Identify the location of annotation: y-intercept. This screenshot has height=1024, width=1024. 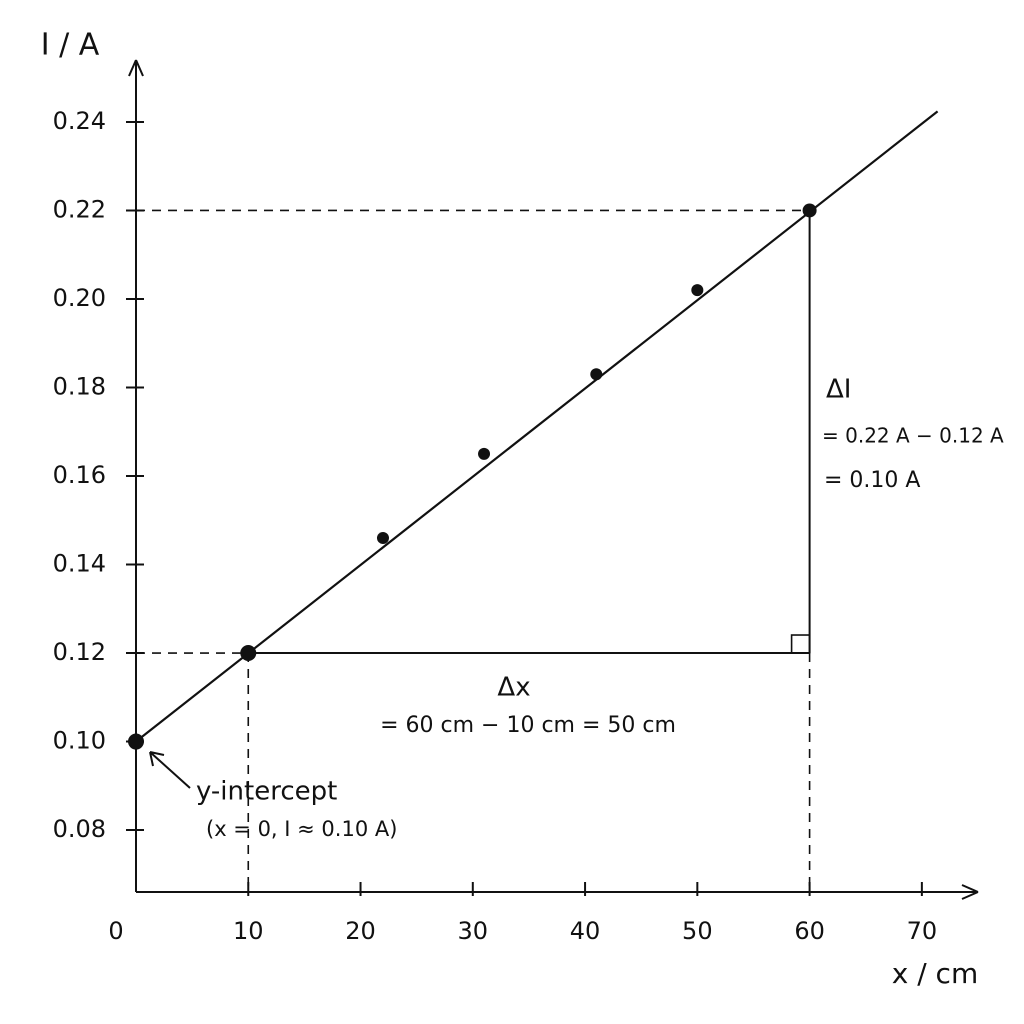
(266, 792).